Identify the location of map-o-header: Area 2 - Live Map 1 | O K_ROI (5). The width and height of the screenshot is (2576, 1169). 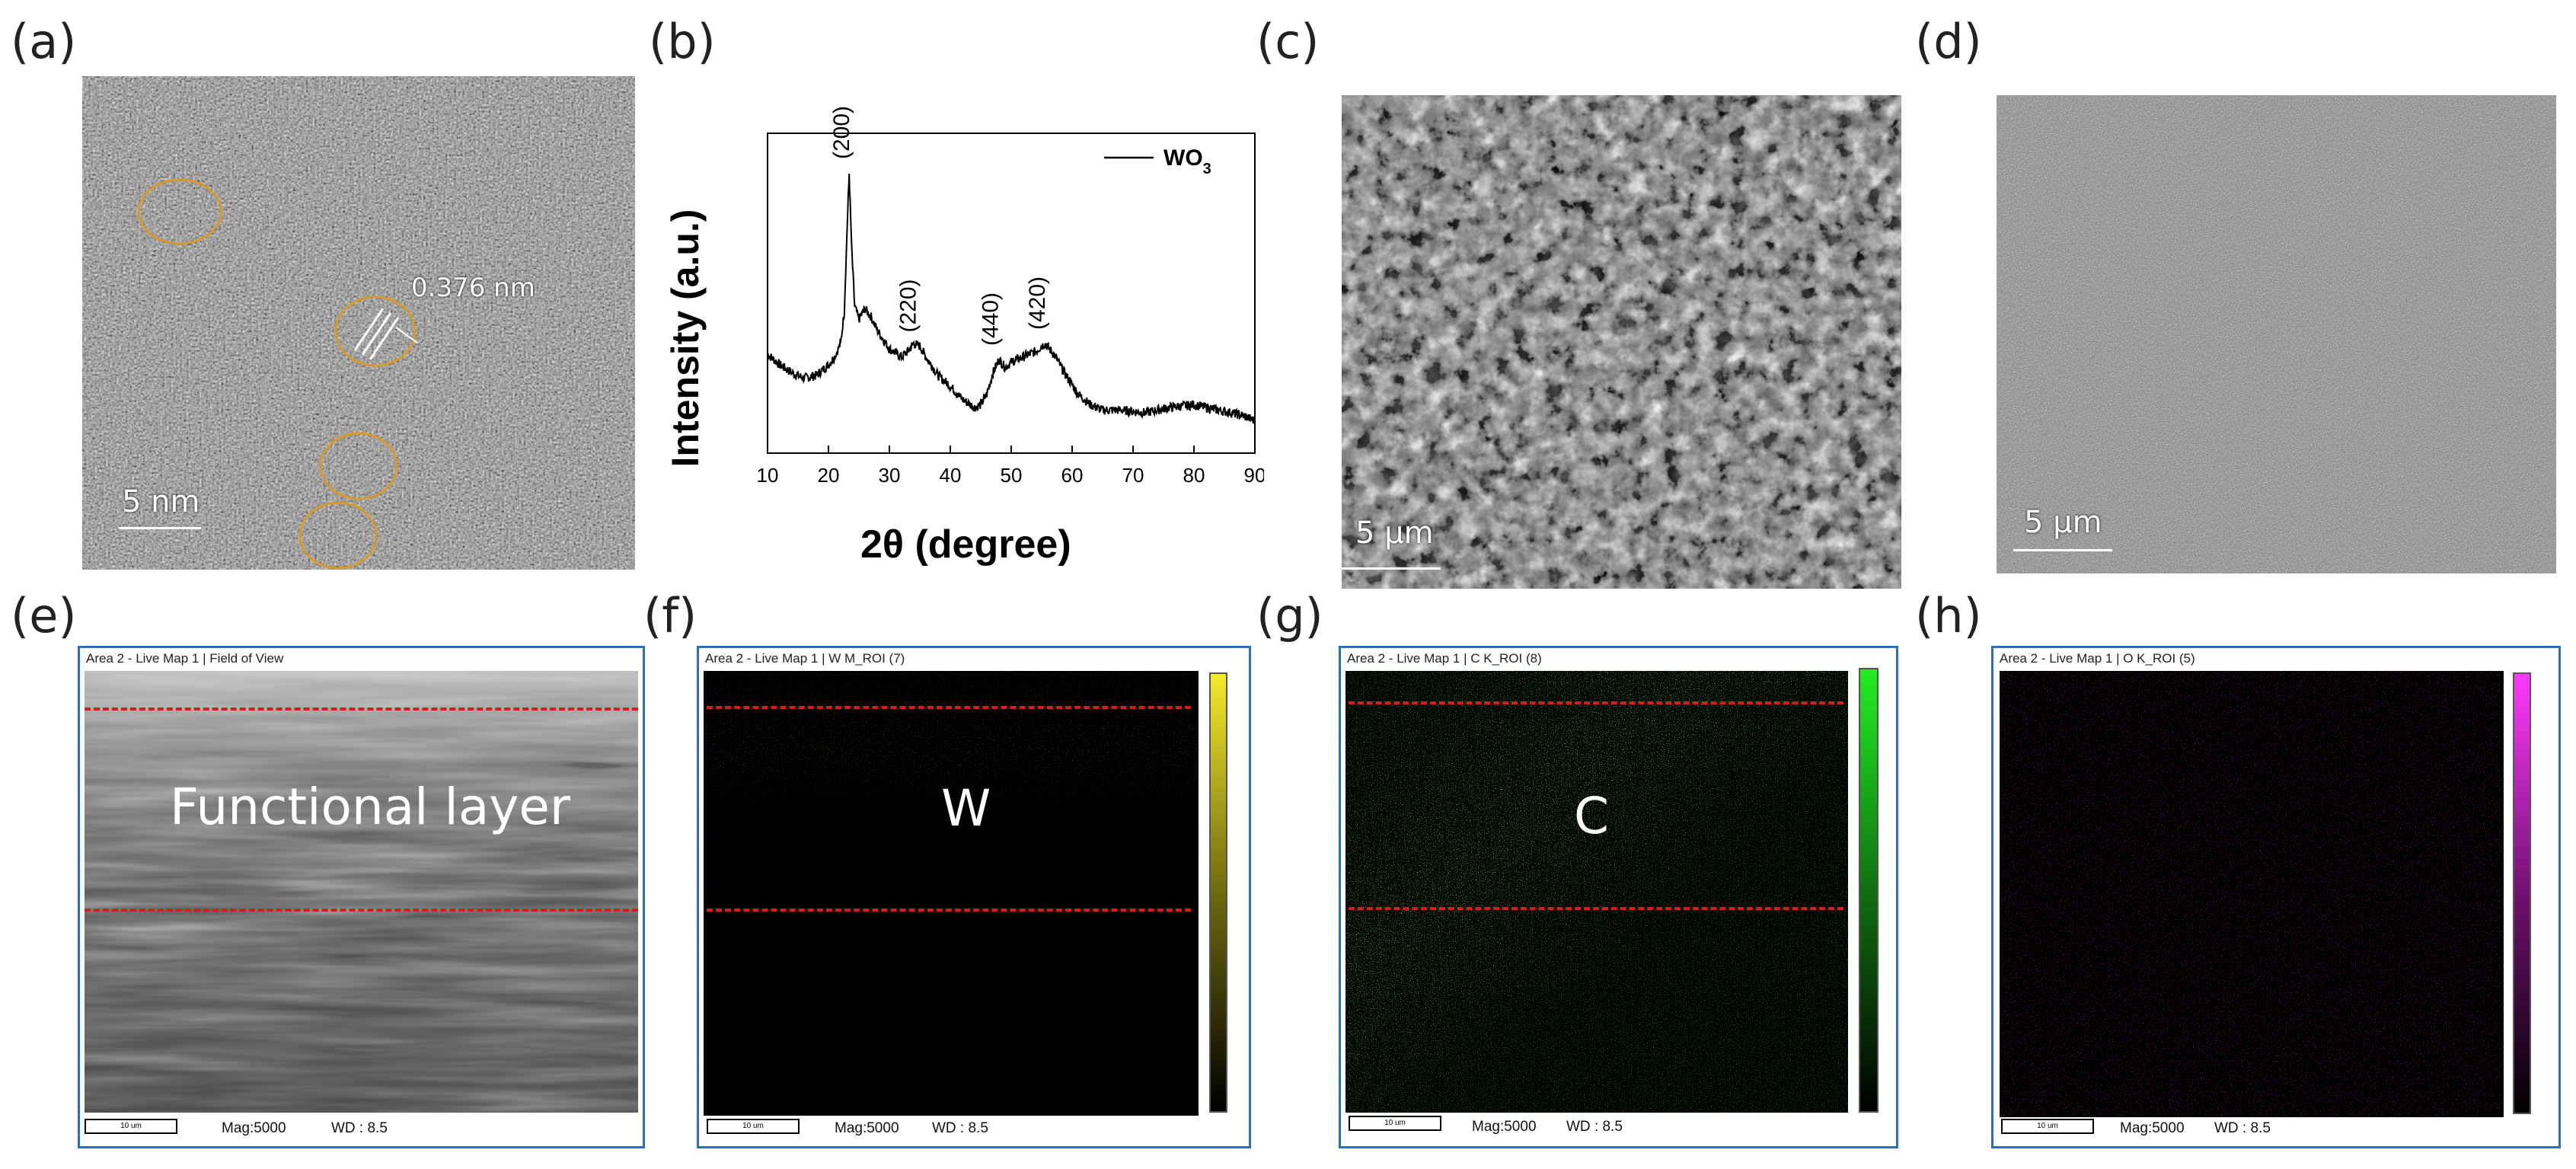
(2097, 658).